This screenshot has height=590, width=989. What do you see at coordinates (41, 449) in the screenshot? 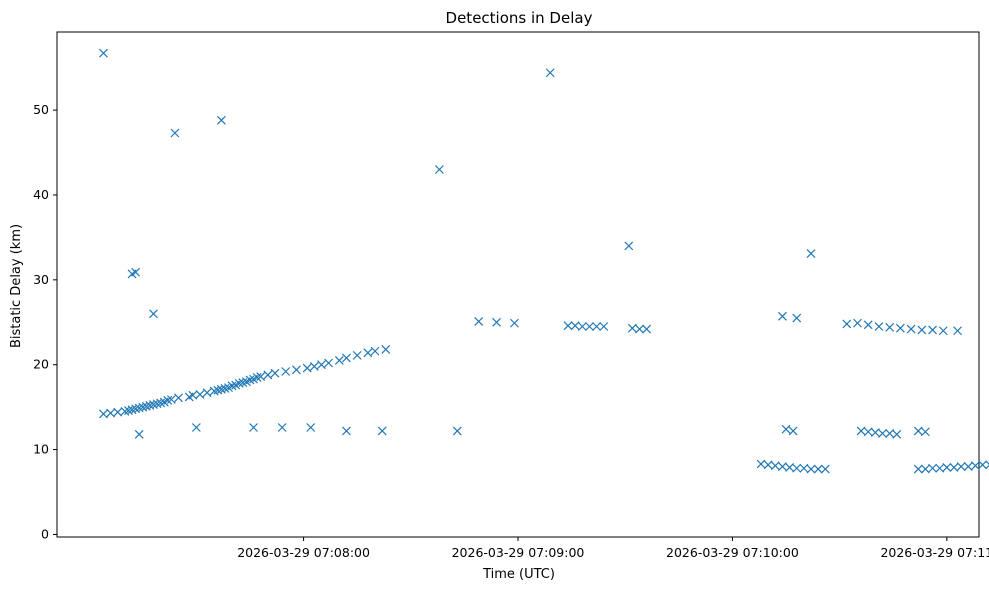
I see `y-tick-label: 10` at bounding box center [41, 449].